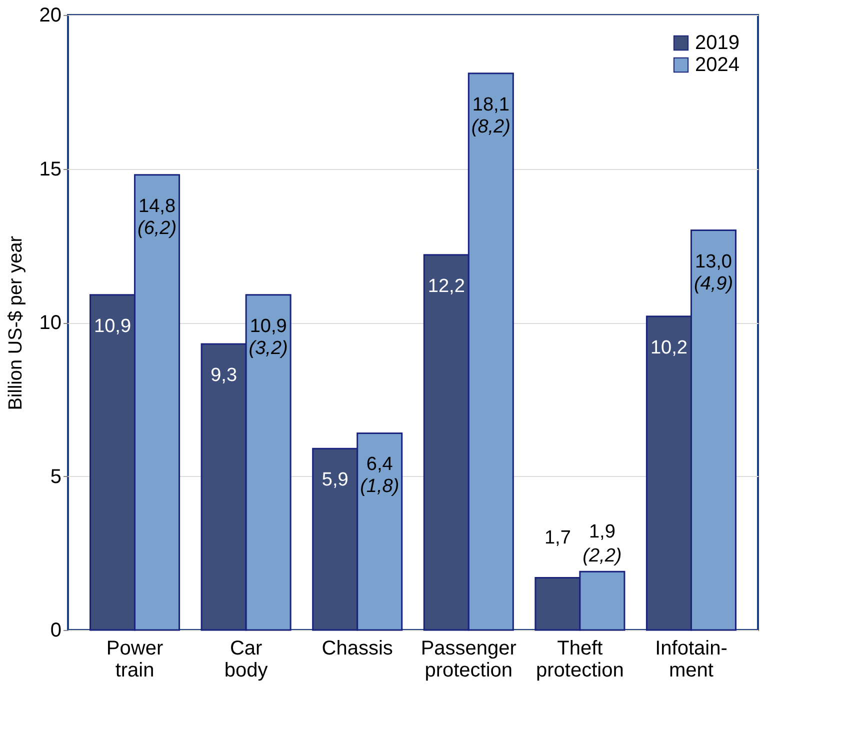 This screenshot has width=856, height=732. What do you see at coordinates (669, 347) in the screenshot?
I see `data-label: 10,2` at bounding box center [669, 347].